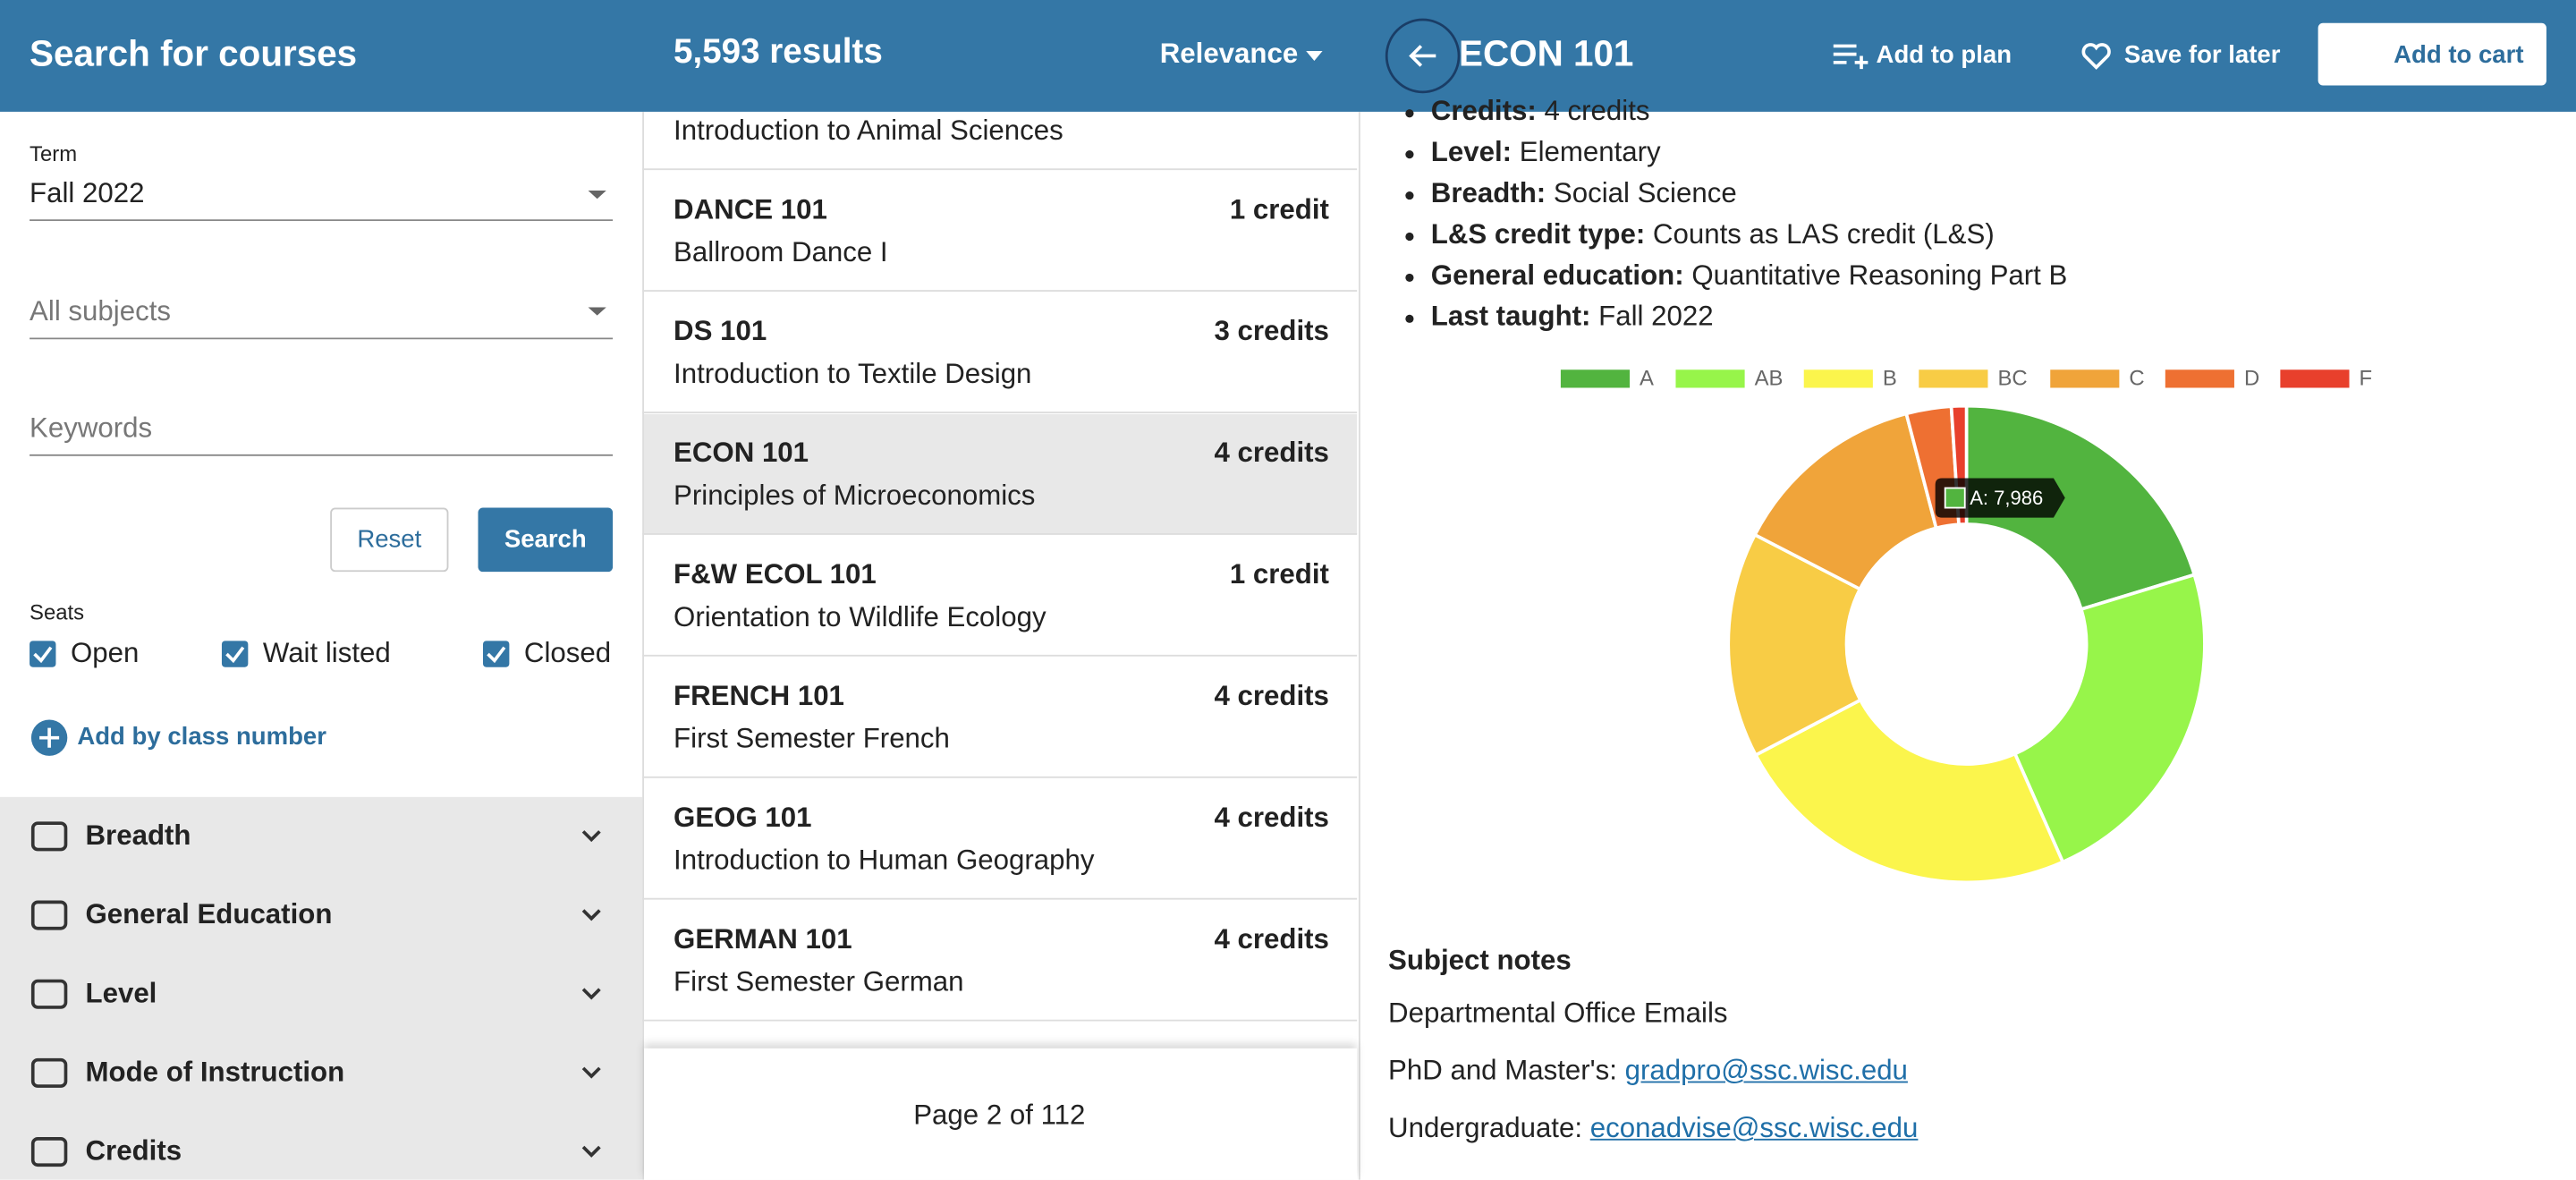 The image size is (2576, 1180). What do you see at coordinates (121, 993) in the screenshot?
I see `filter-section: Level` at bounding box center [121, 993].